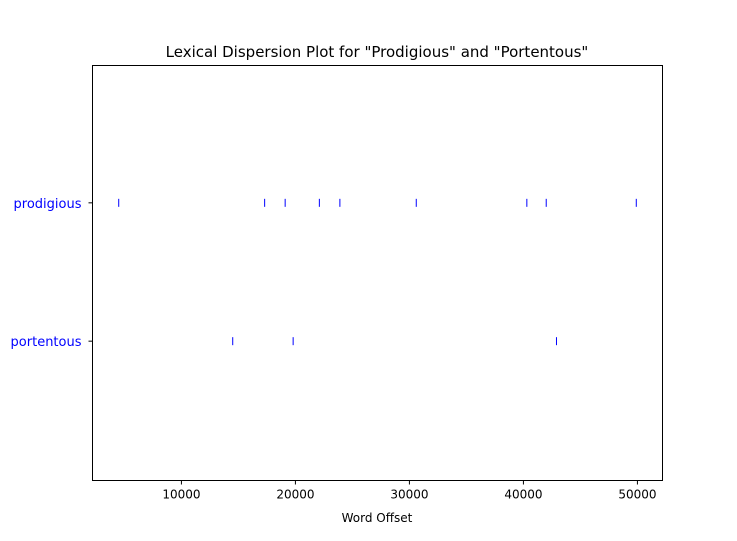  Describe the element at coordinates (377, 518) in the screenshot. I see `x-axis-label: Word Offset` at that location.